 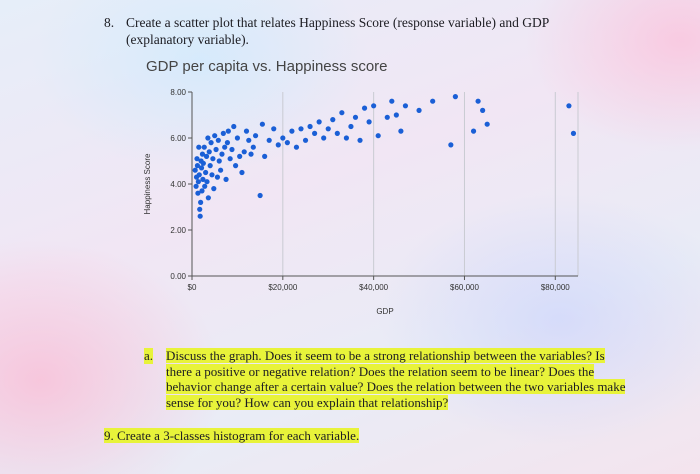 What do you see at coordinates (192, 287) in the screenshot?
I see `x-tick-label: $0` at bounding box center [192, 287].